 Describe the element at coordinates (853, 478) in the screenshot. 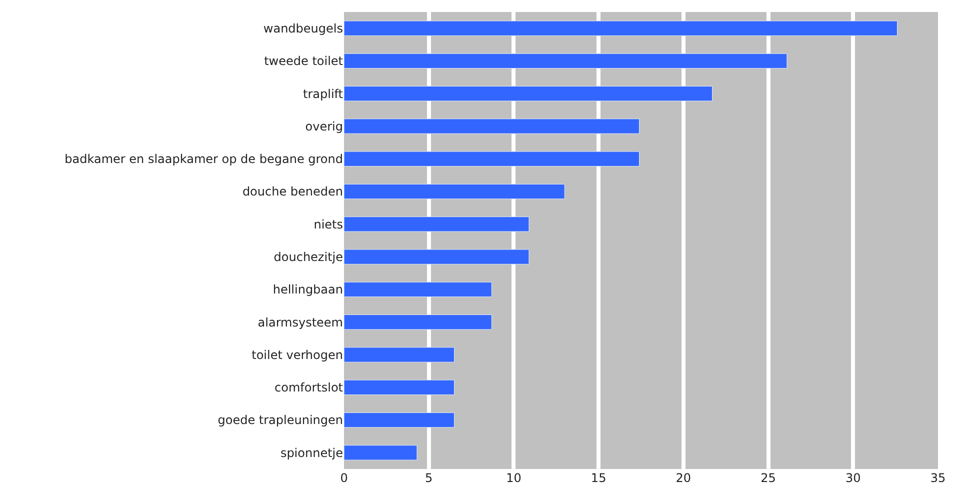

I see `x-tick-label: 30` at that location.